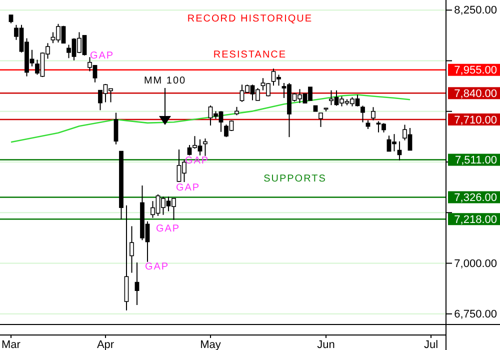 The width and height of the screenshot is (500, 350). Describe the element at coordinates (431, 344) in the screenshot. I see `x-tick-label: Jul` at that location.